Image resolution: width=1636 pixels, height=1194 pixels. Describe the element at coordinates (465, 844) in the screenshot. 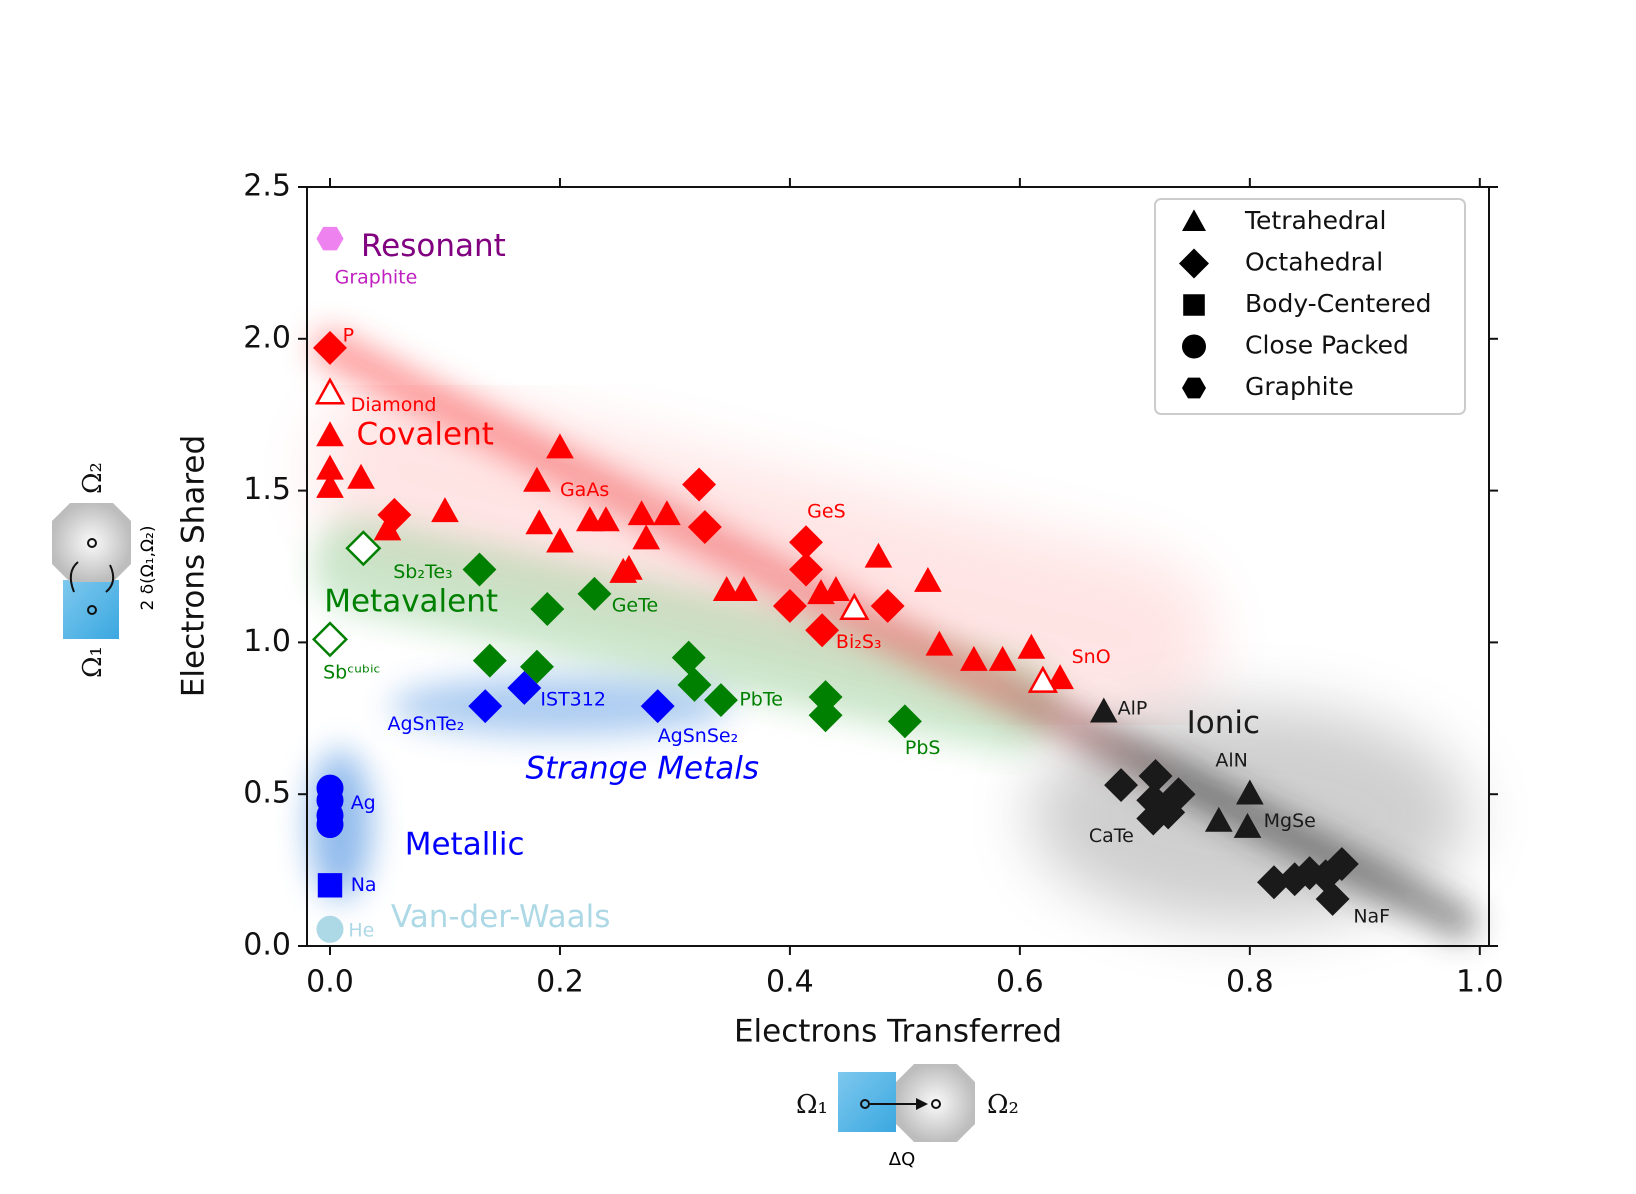

I see `region-label: Metallic` at that location.